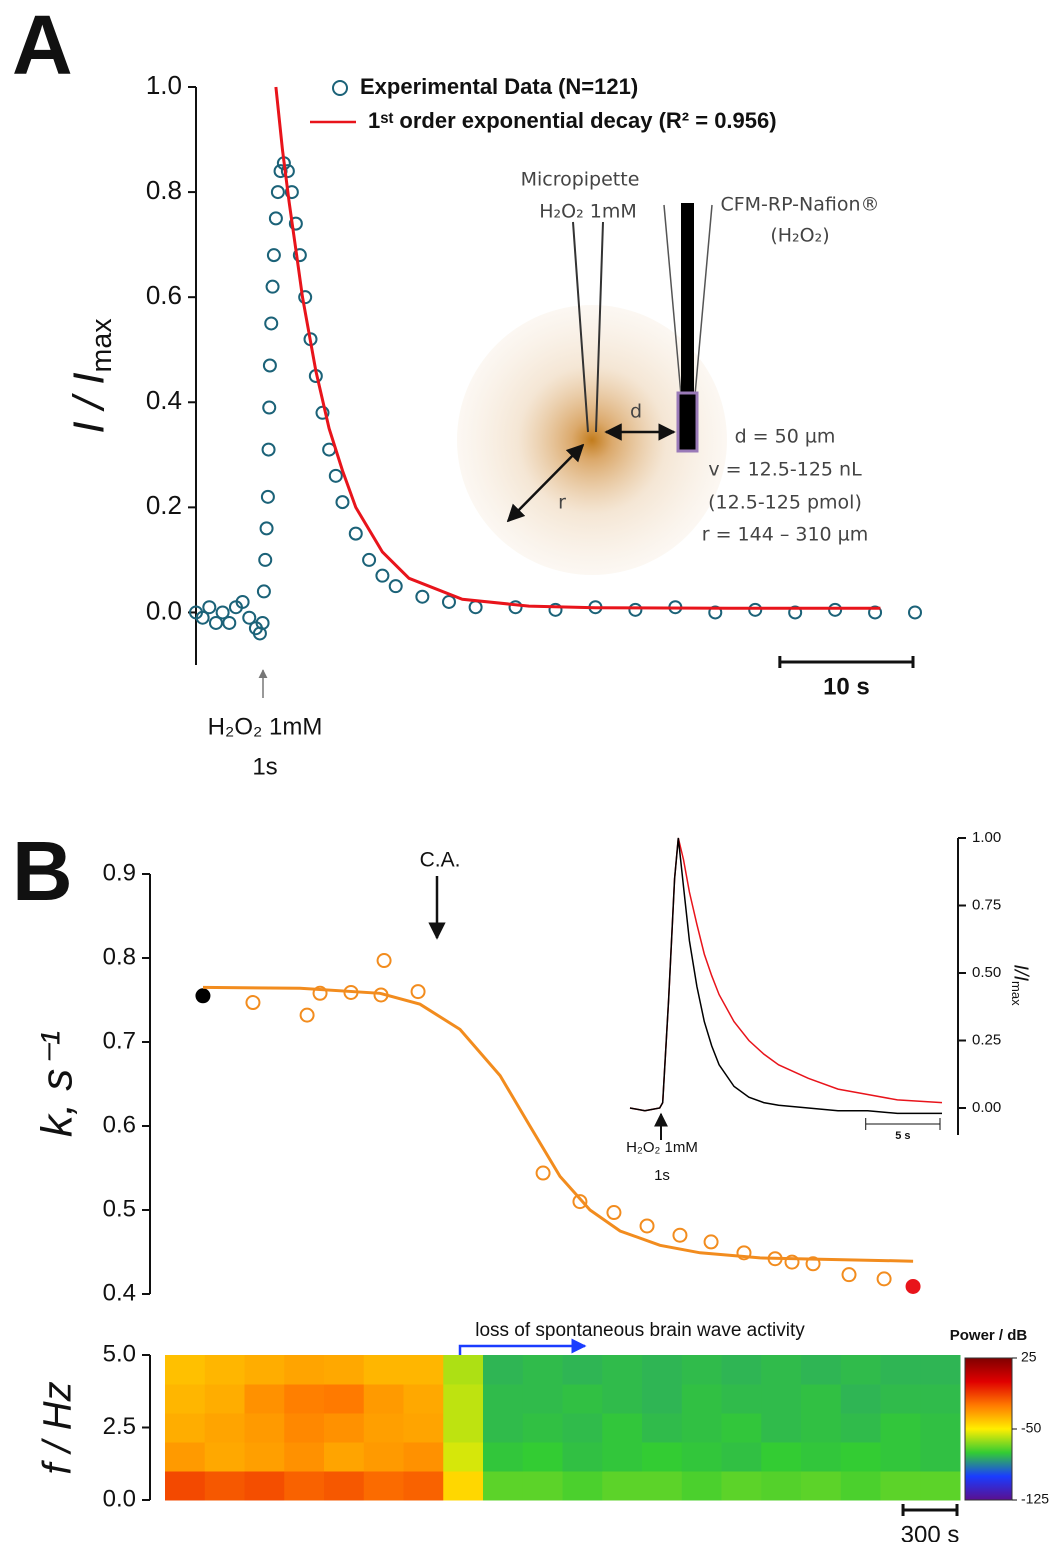 The width and height of the screenshot is (1051, 1542). Describe the element at coordinates (846, 662) in the screenshot. I see `scale-bar` at that location.